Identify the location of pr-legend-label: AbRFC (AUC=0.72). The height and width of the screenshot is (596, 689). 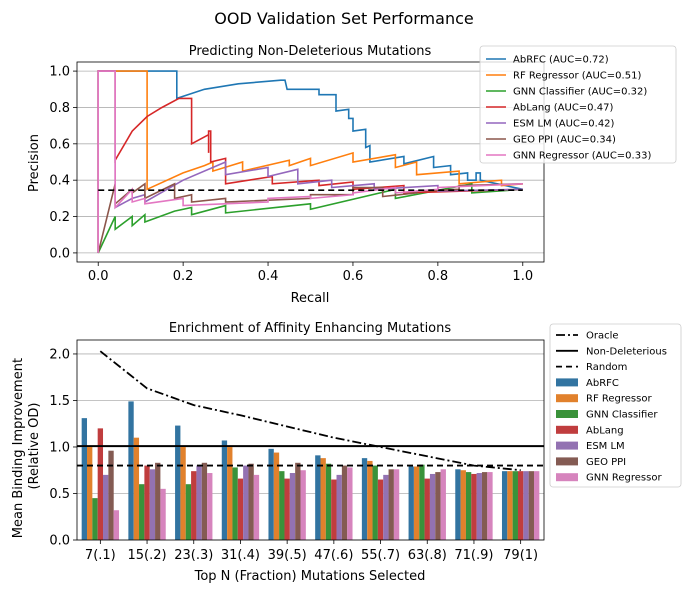
(561, 60).